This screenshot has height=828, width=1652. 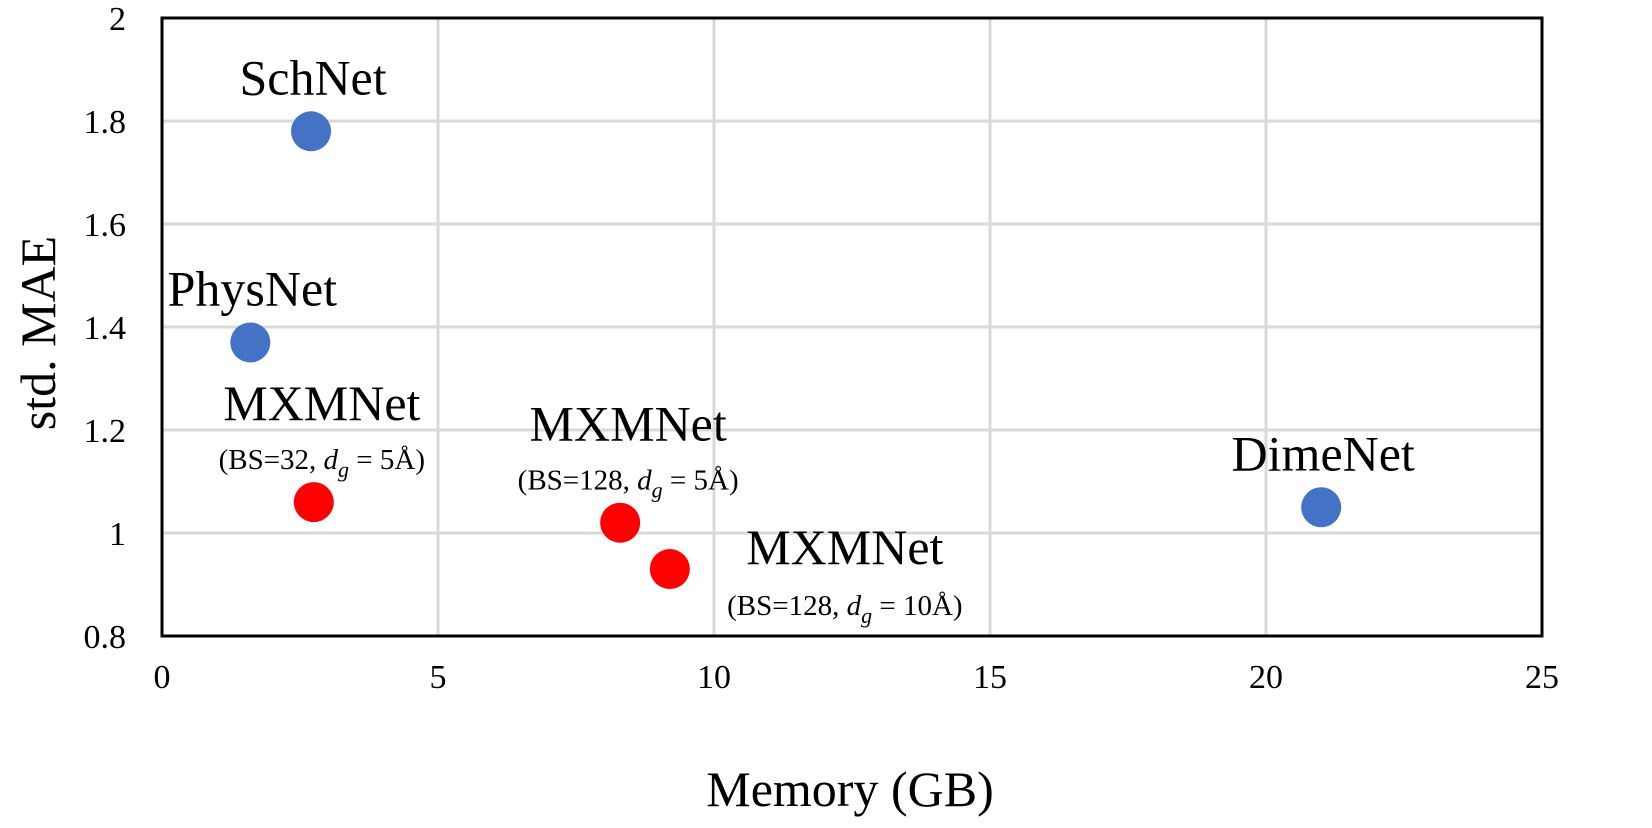 I want to click on y-tick-label: 1.4, so click(x=105, y=328).